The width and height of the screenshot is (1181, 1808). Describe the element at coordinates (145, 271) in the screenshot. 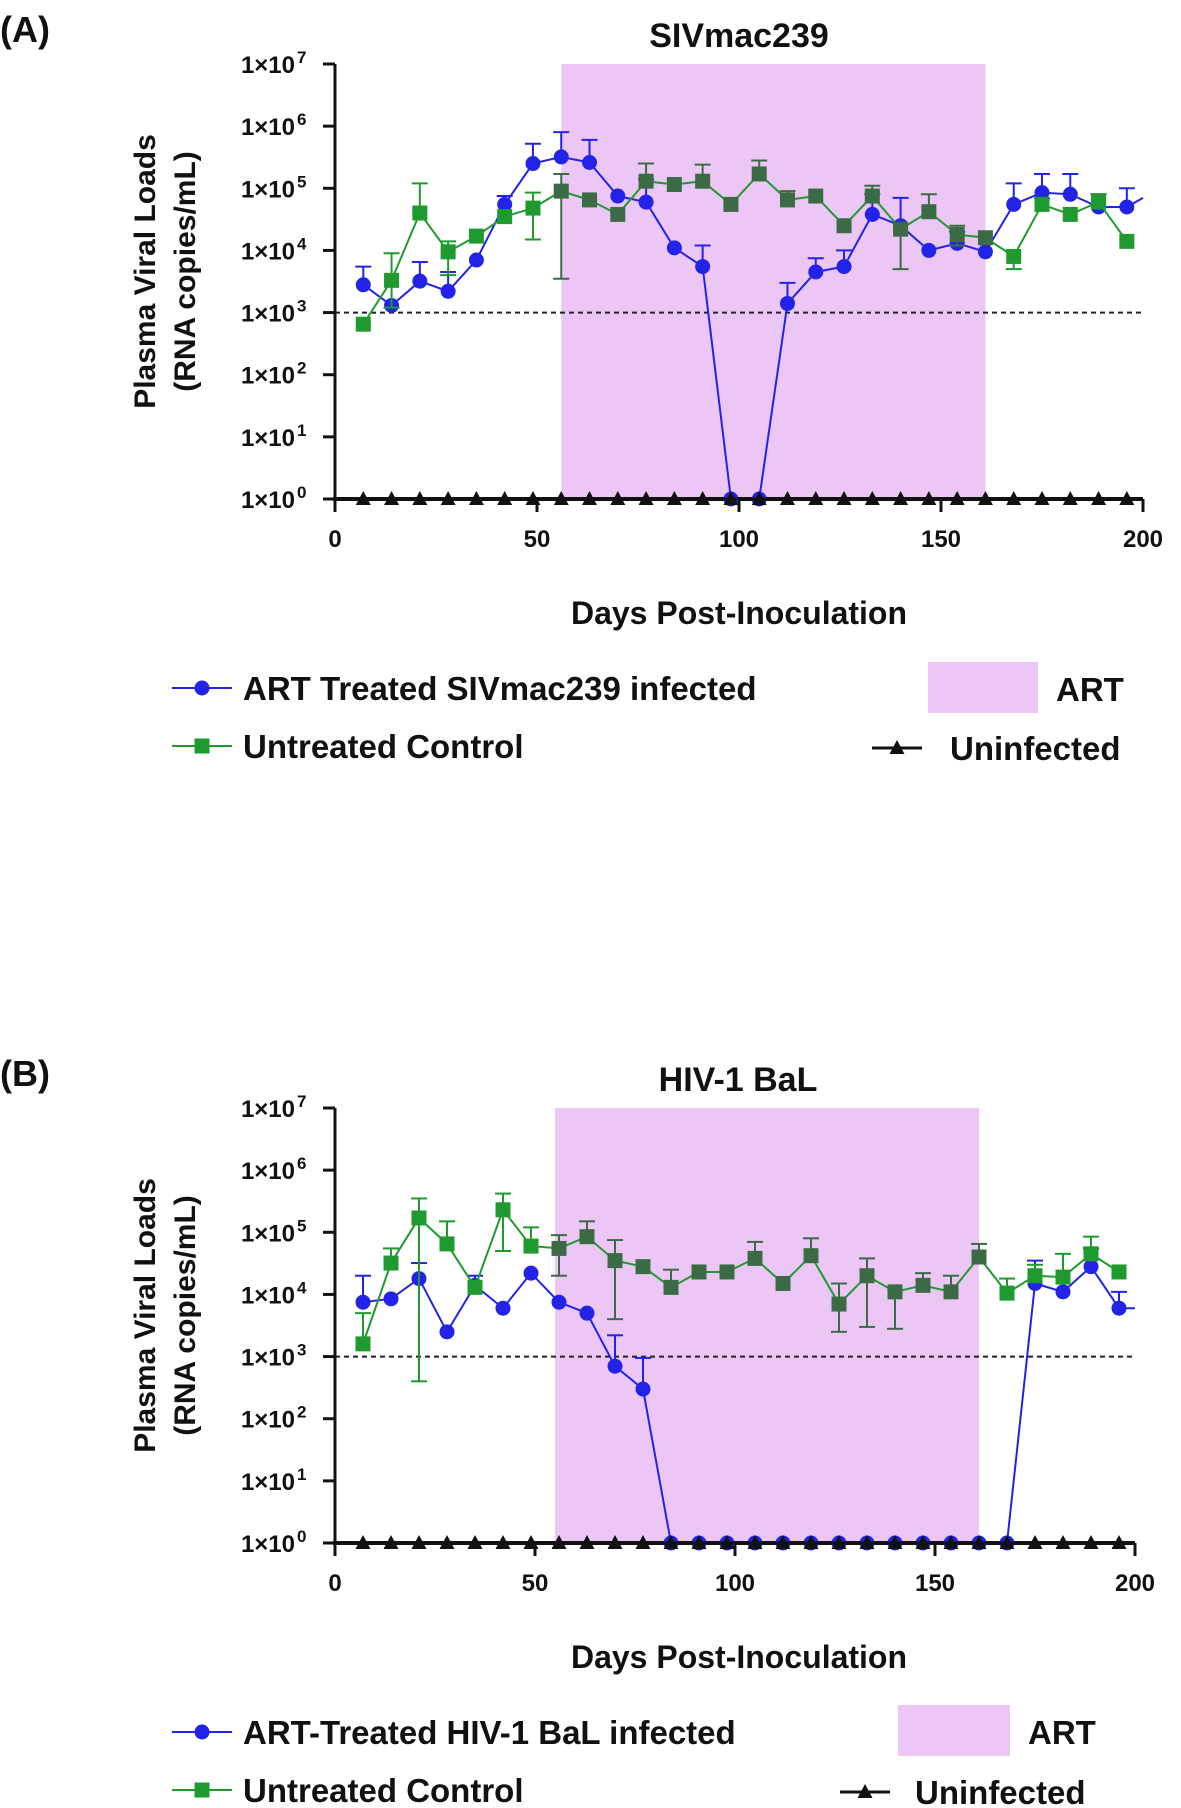

I see `y-axis-label-line1: Plasma Viral Loads` at that location.